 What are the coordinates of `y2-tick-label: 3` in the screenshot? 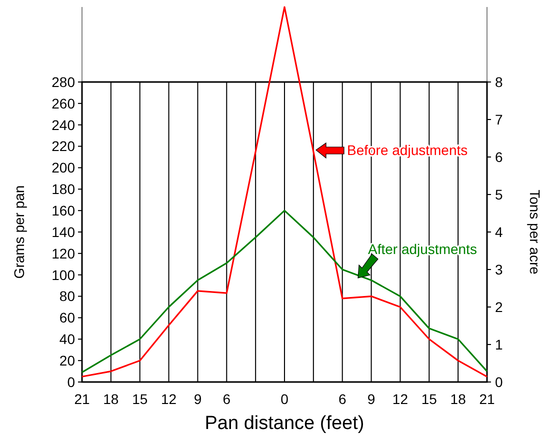 It's located at (499, 269).